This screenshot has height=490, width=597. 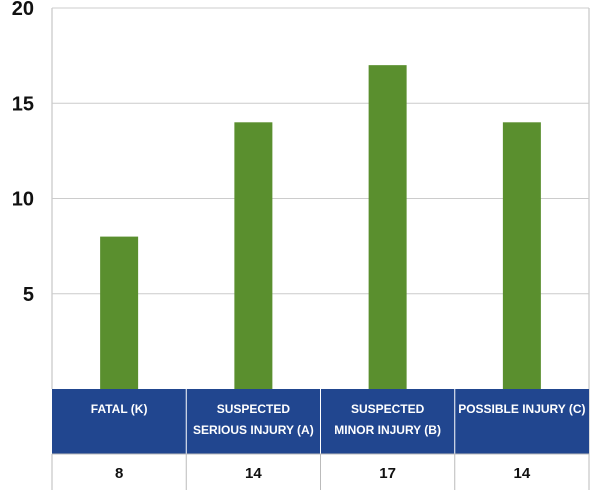 I want to click on y-tick-label-5: 5, so click(x=28, y=295).